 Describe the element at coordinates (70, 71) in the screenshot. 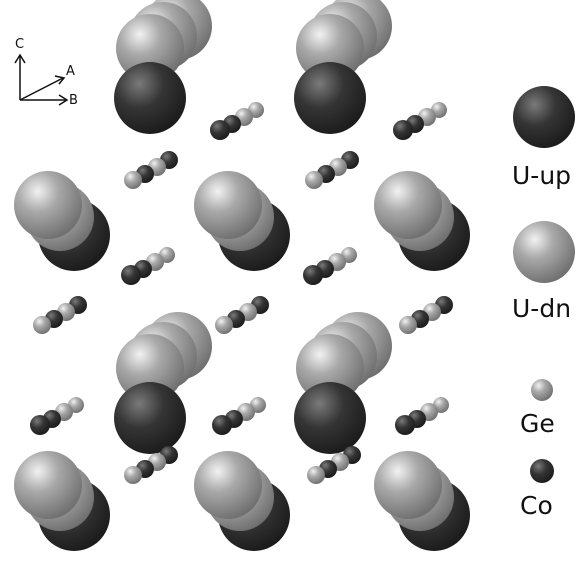

I see `a-axis-label: A` at that location.